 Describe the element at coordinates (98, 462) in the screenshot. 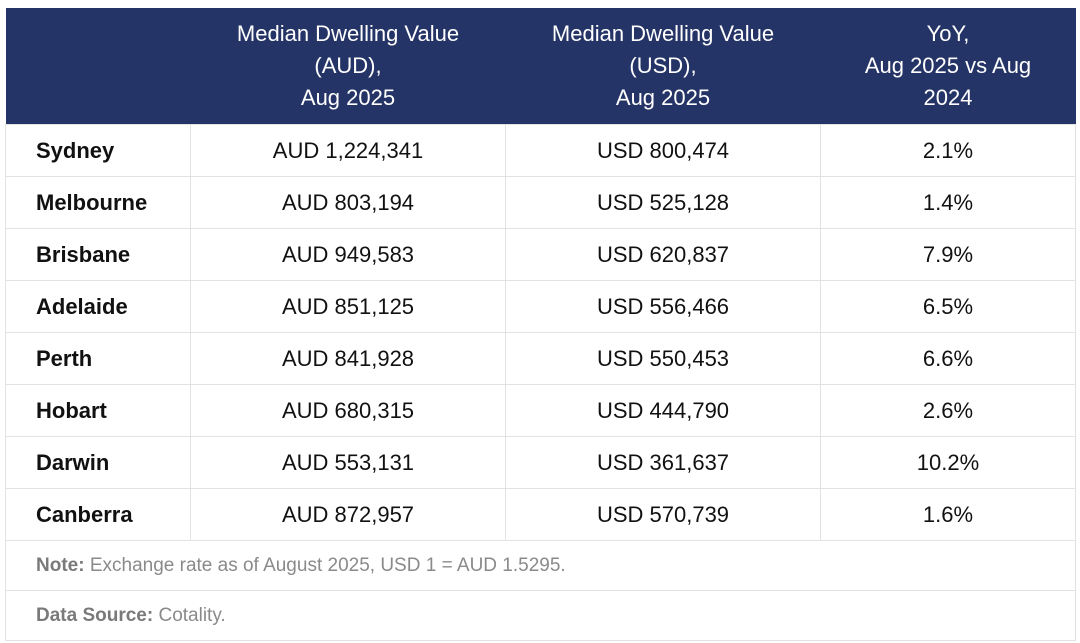

I see `city-cell: Darwin` at that location.